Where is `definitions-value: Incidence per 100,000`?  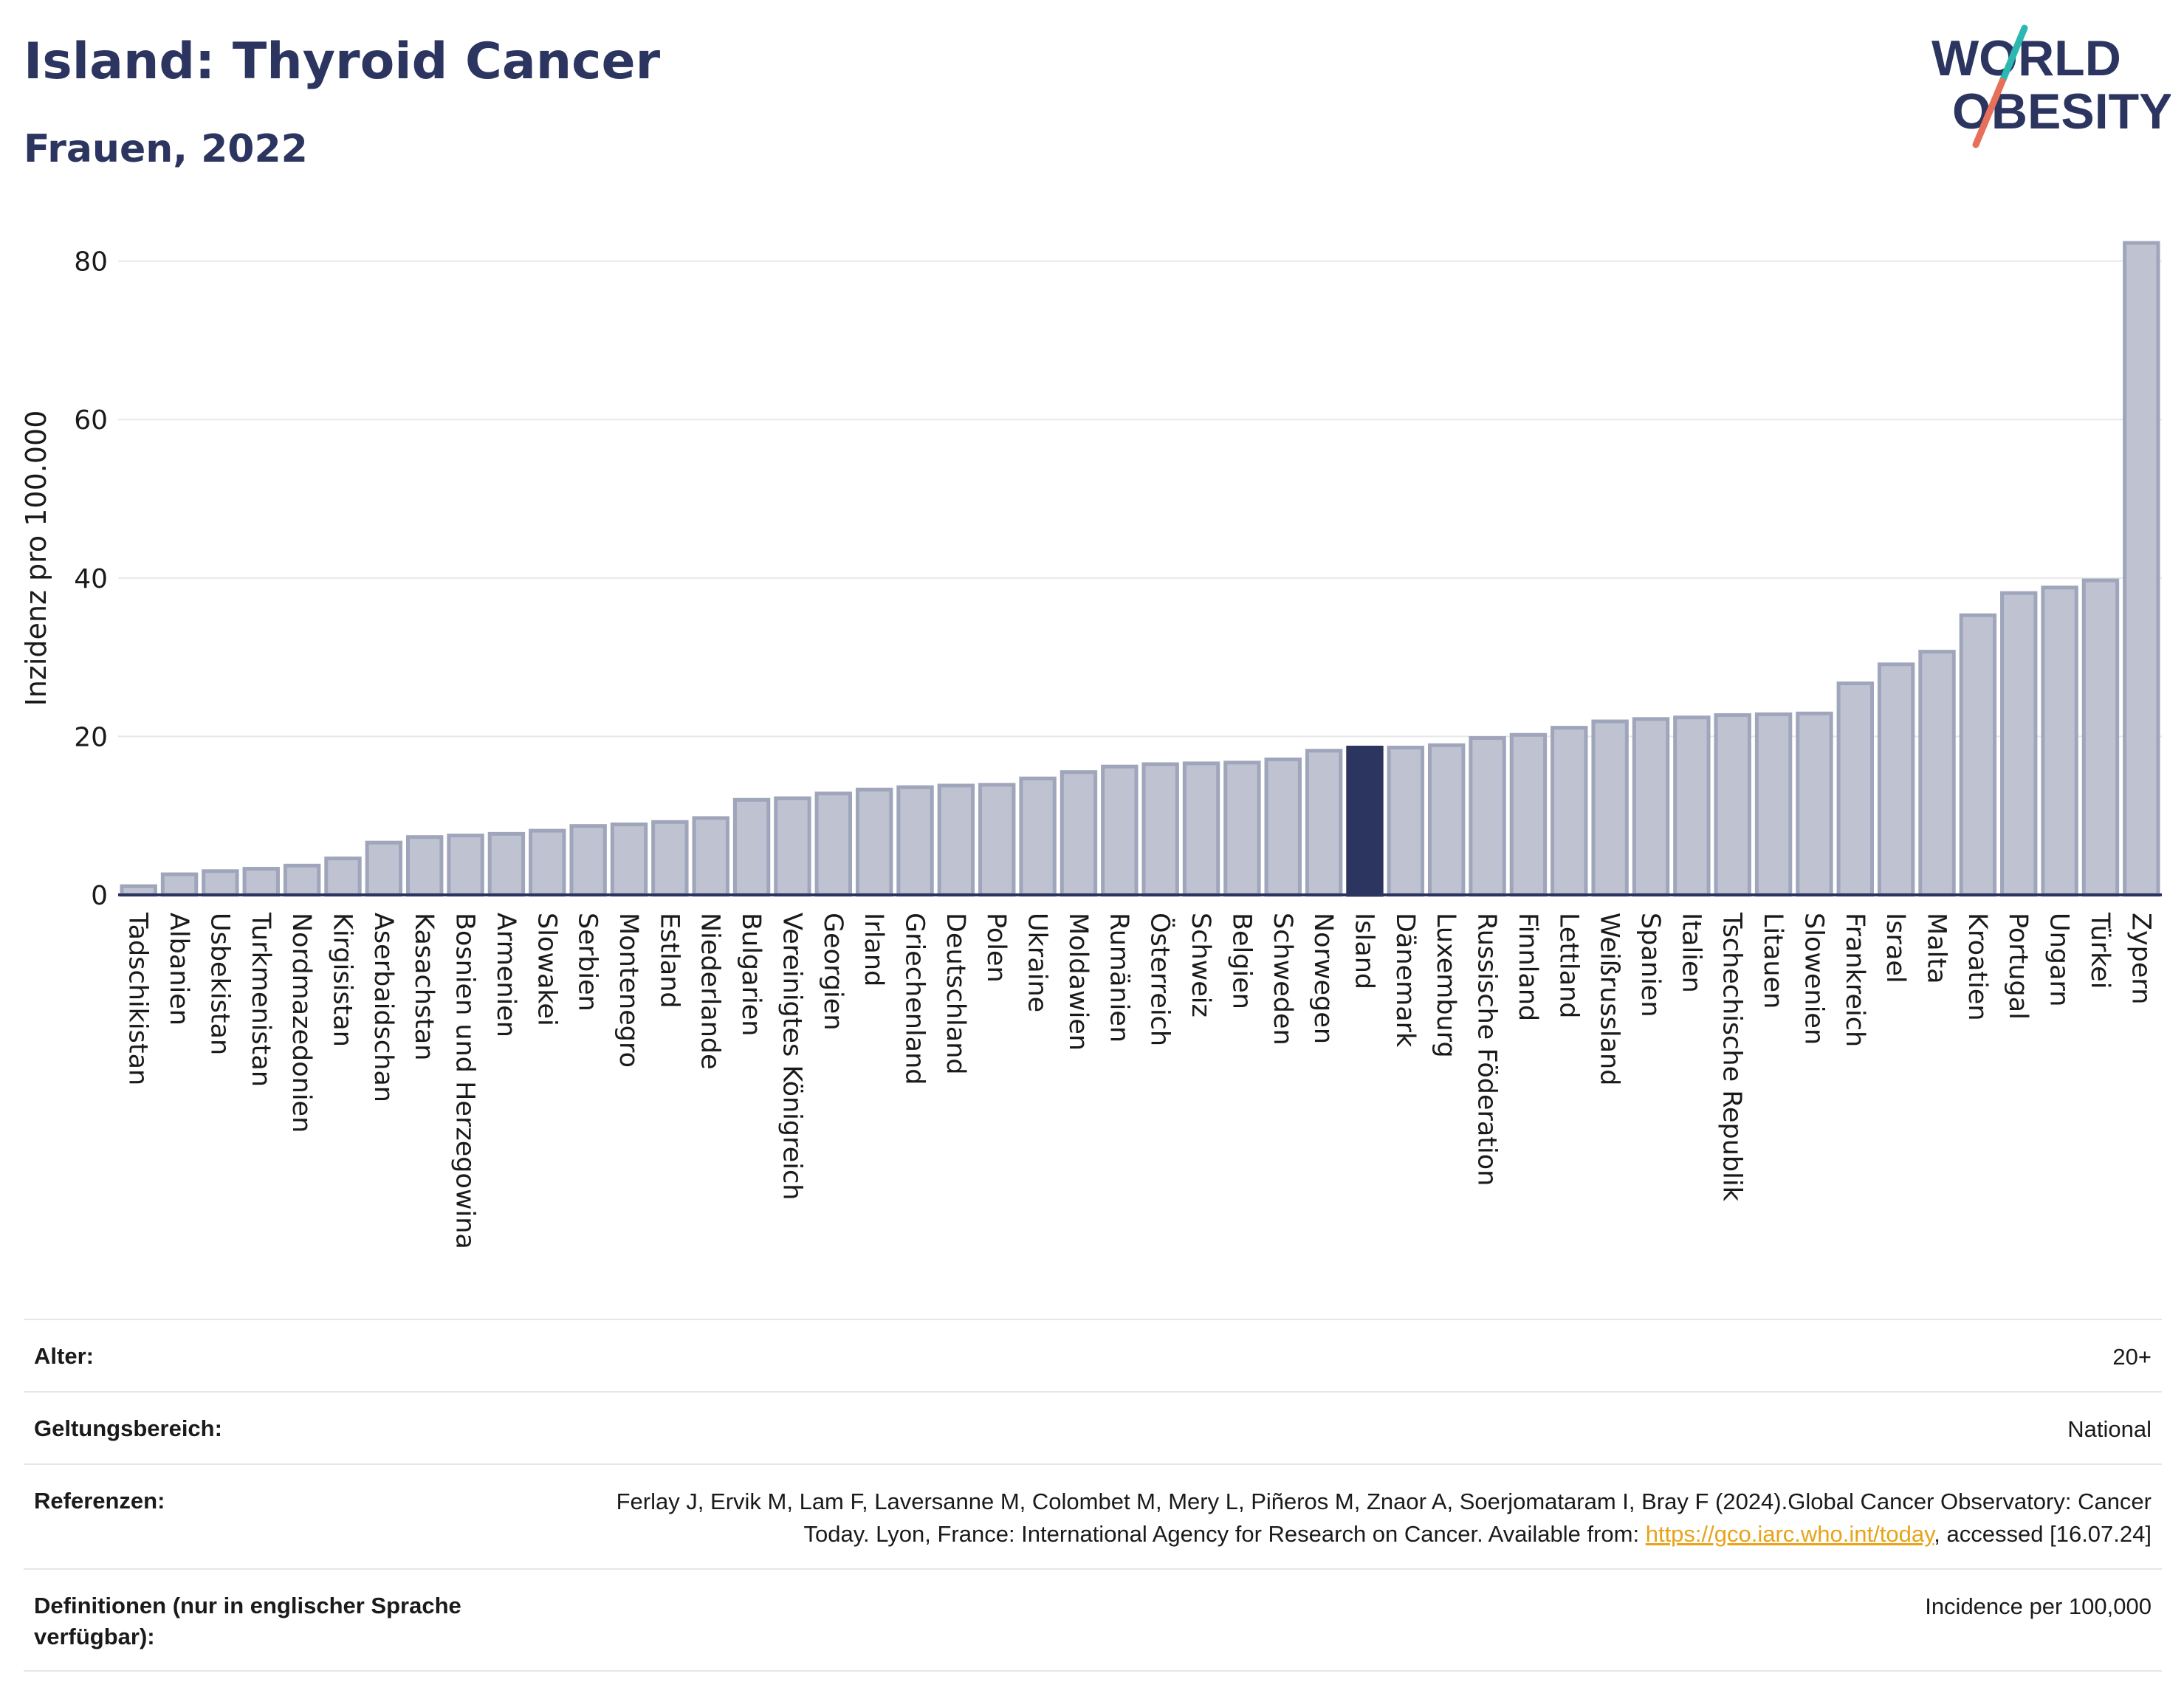 definitions-value: Incidence per 100,000 is located at coordinates (2039, 1606).